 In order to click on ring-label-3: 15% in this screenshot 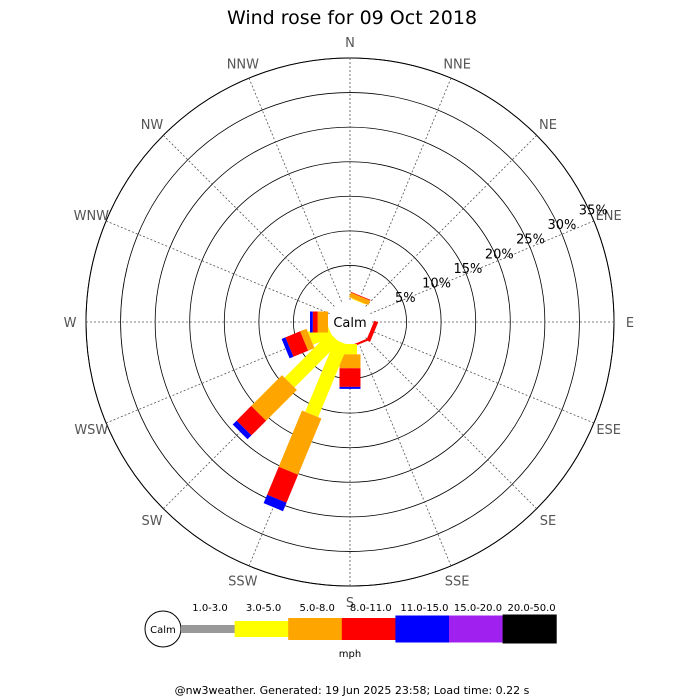, I will do `click(467, 269)`.